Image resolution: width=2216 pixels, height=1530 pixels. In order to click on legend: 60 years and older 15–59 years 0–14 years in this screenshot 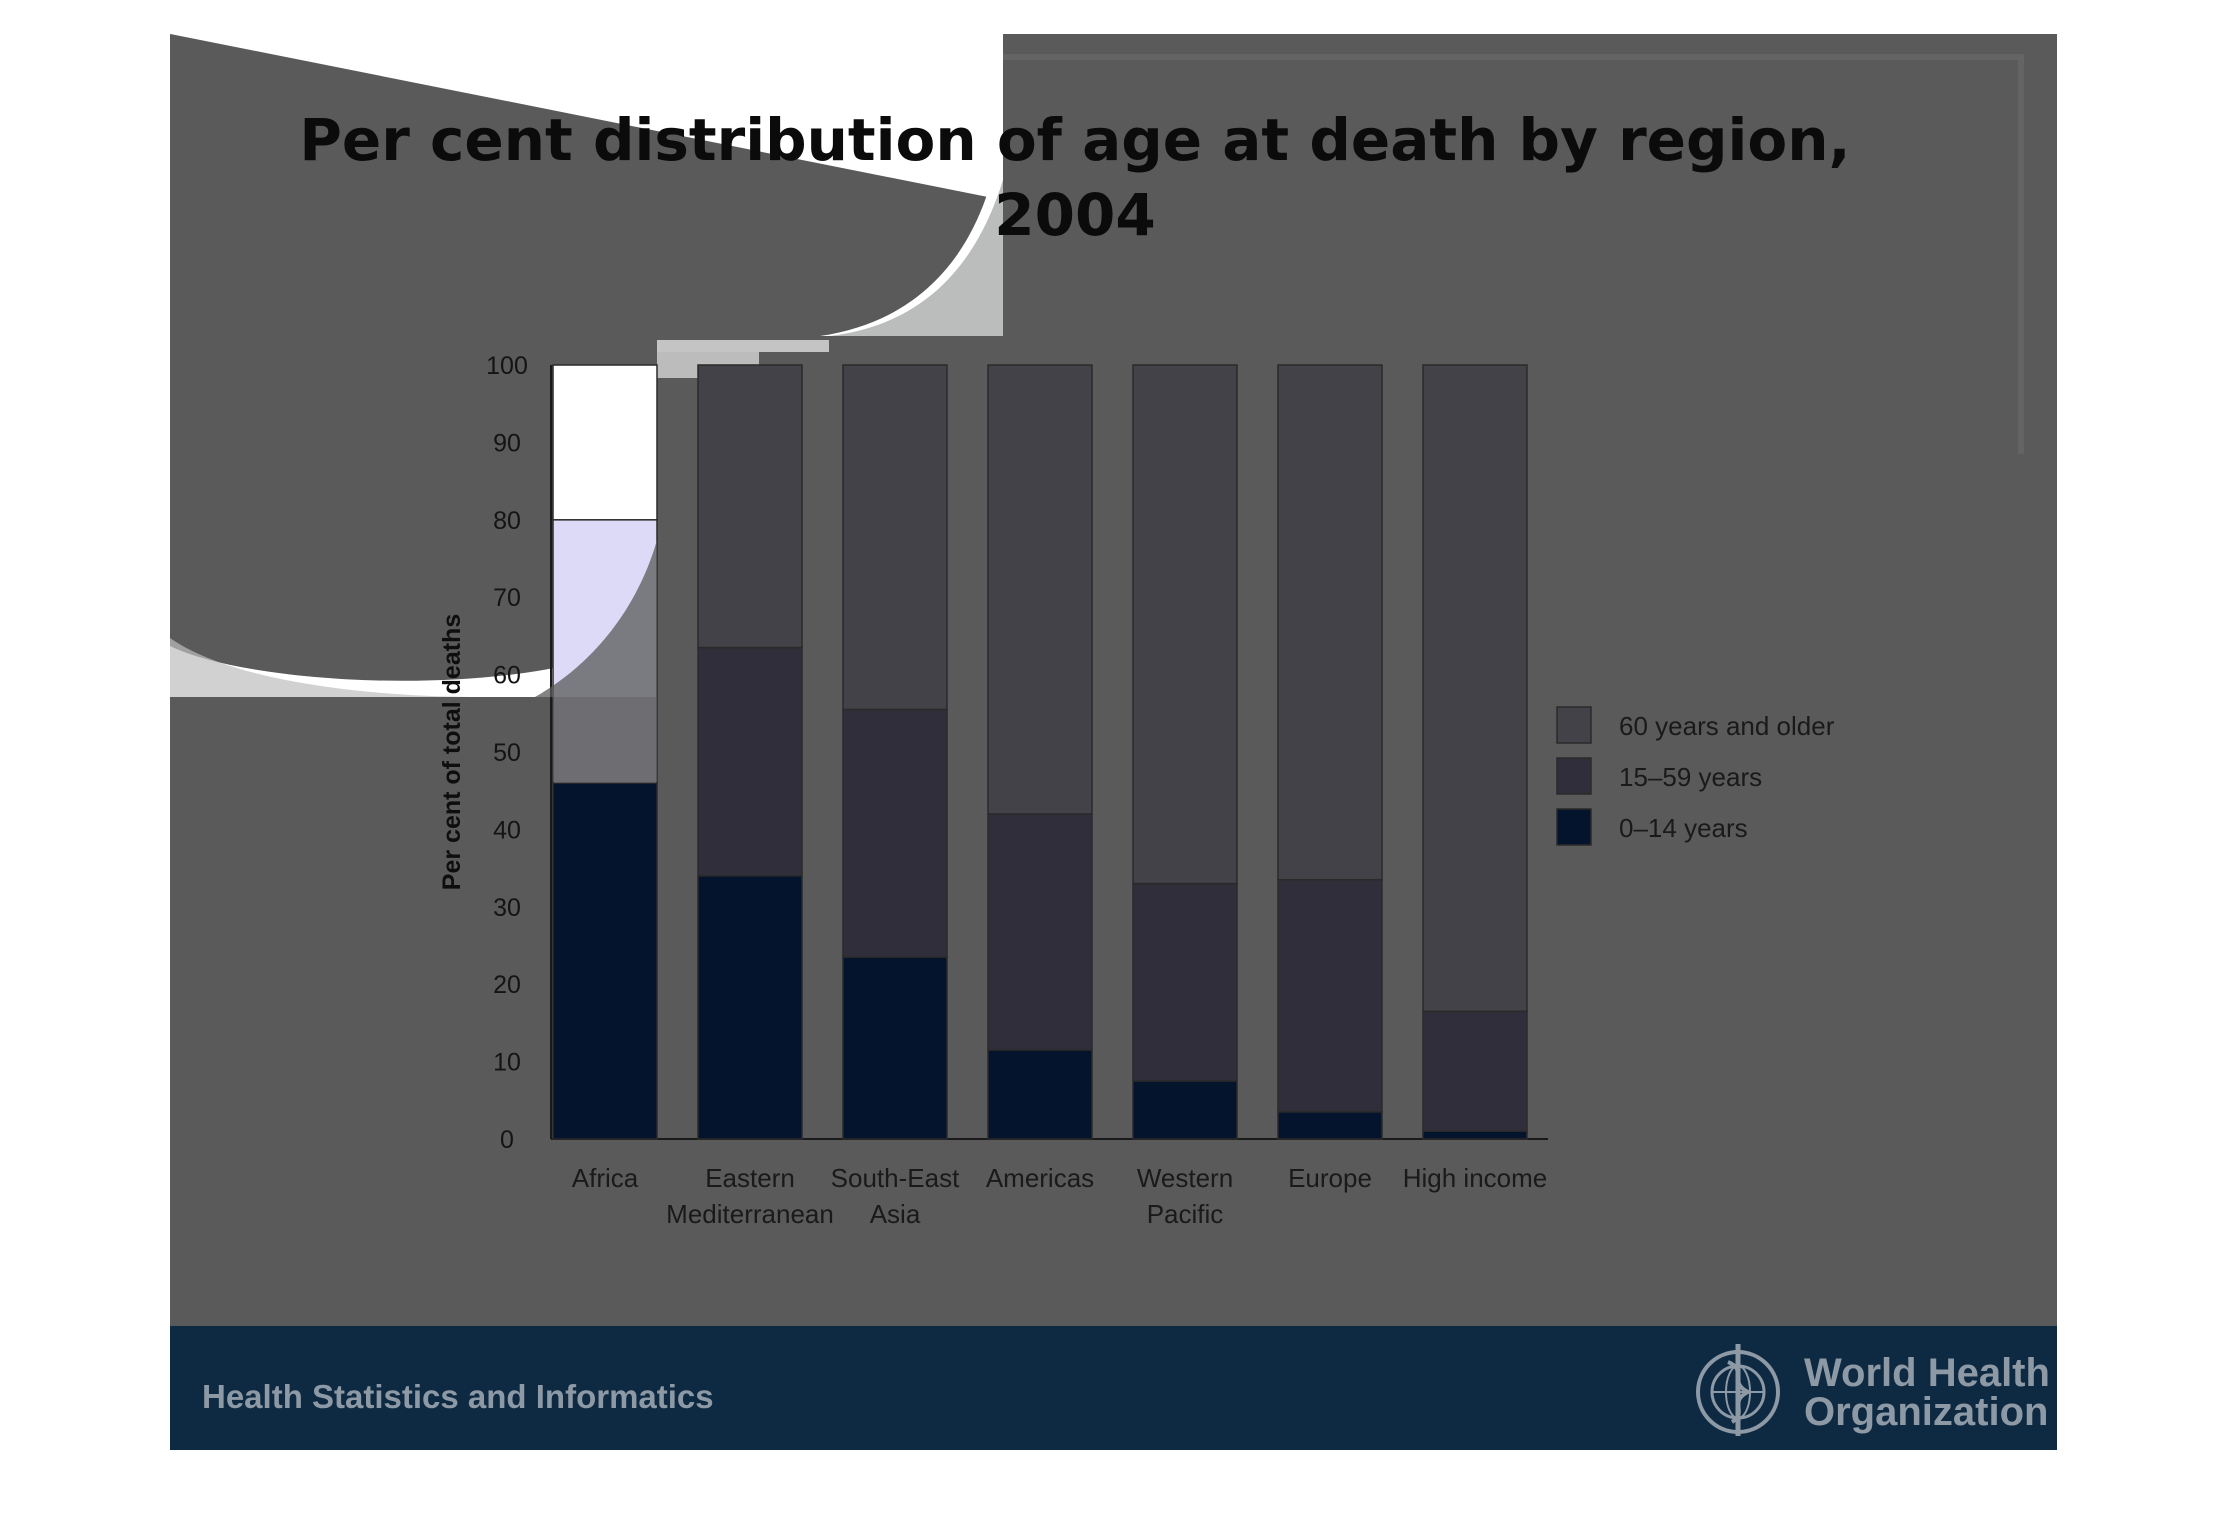, I will do `click(1695, 776)`.